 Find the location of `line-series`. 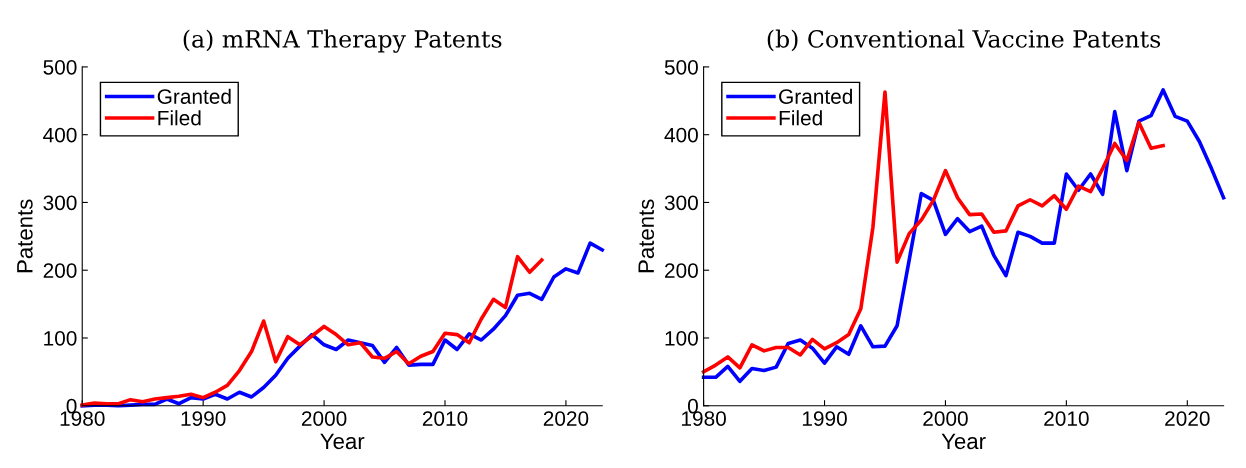

line-series is located at coordinates (312, 330).